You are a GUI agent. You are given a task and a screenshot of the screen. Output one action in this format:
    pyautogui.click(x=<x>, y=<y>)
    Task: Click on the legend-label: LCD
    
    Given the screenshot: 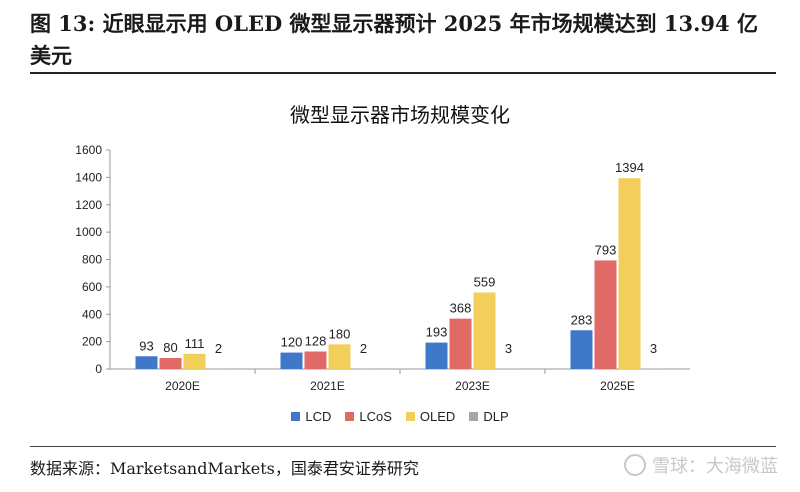 What is the action you would take?
    pyautogui.click(x=318, y=416)
    